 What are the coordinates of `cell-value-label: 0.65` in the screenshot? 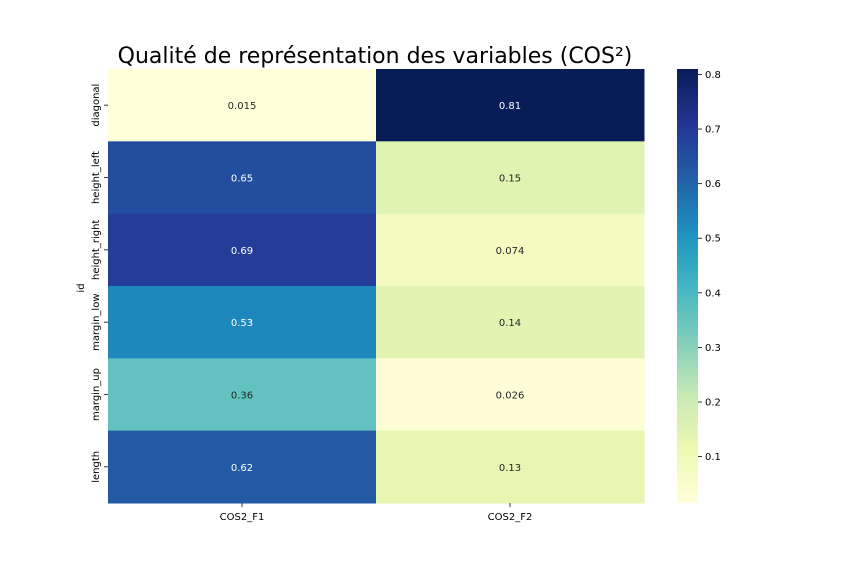 It's located at (242, 179).